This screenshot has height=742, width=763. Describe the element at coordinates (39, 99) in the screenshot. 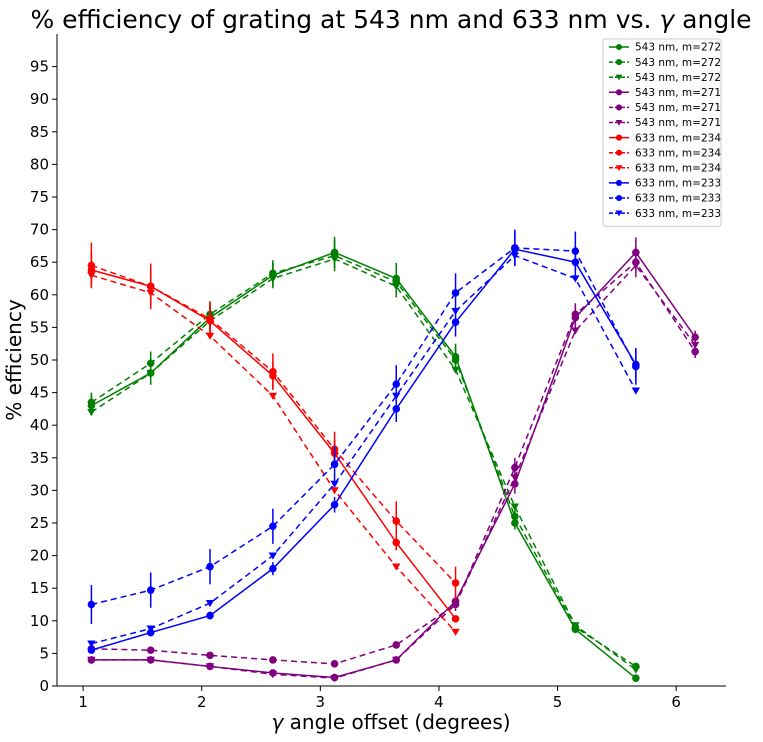

I see `y-tick-label: 90` at that location.